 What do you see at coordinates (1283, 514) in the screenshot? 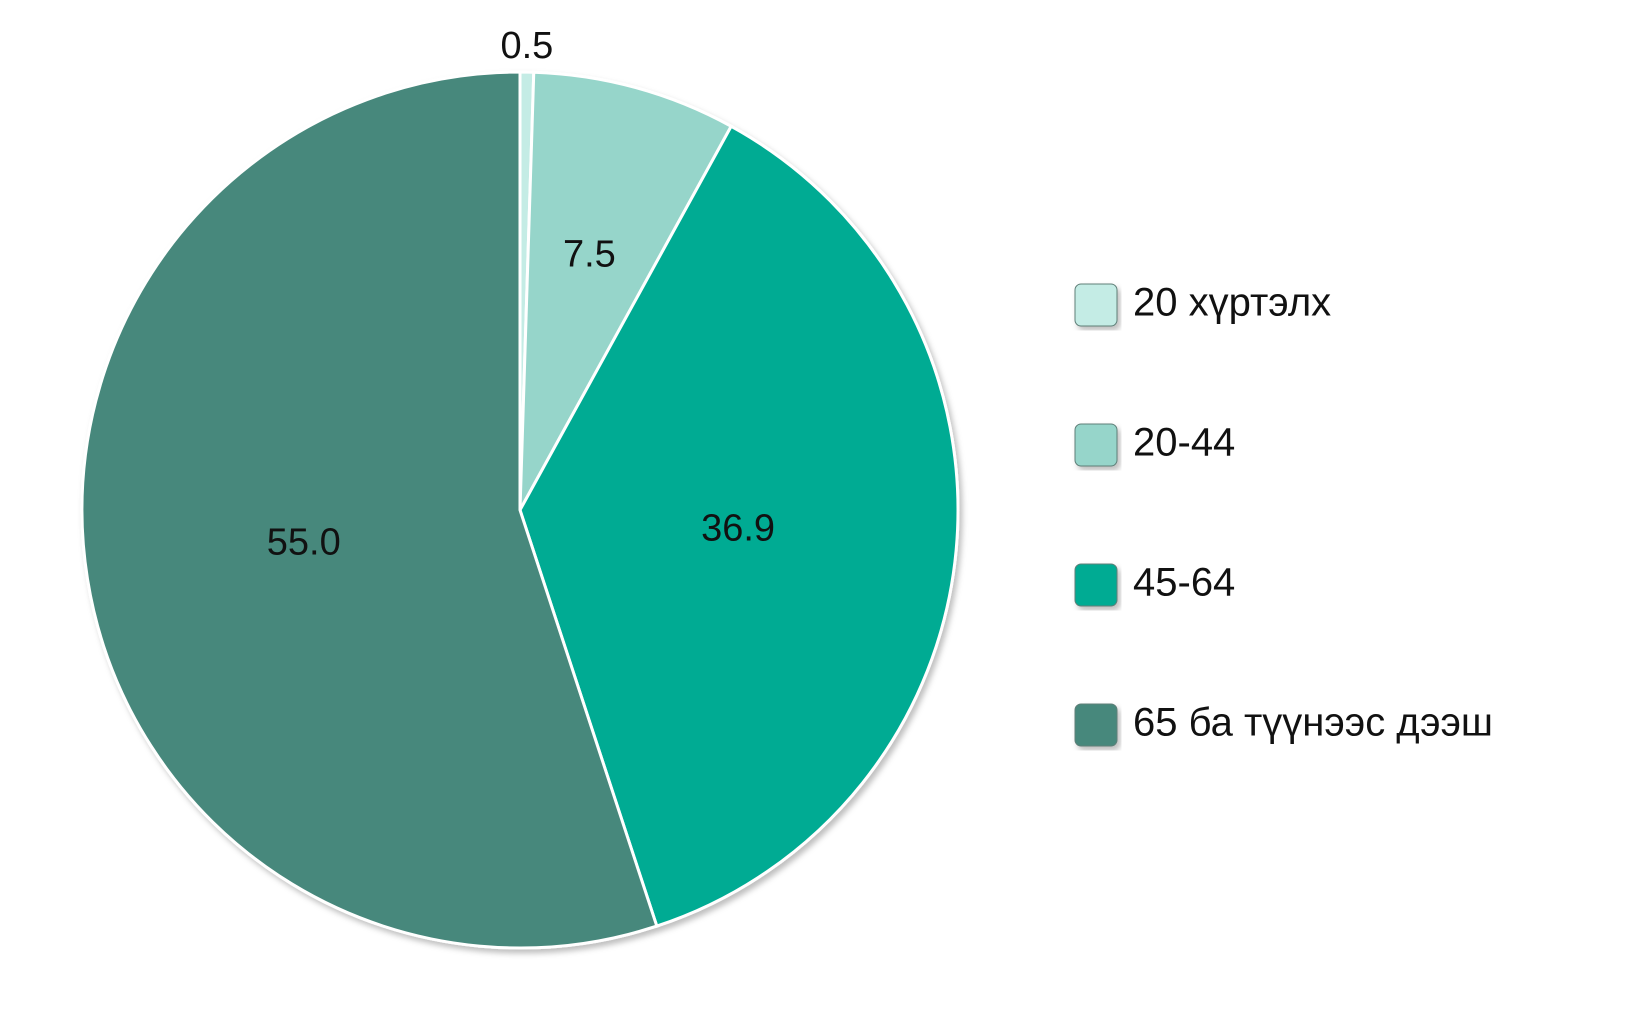
I see `legend: 20 хүртэлх 20-44 45-64 65 ба түүнээс дээш` at bounding box center [1283, 514].